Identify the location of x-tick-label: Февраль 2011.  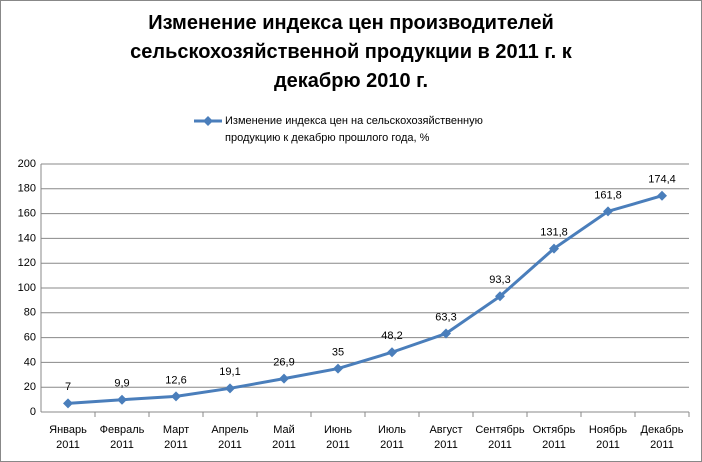
(122, 437).